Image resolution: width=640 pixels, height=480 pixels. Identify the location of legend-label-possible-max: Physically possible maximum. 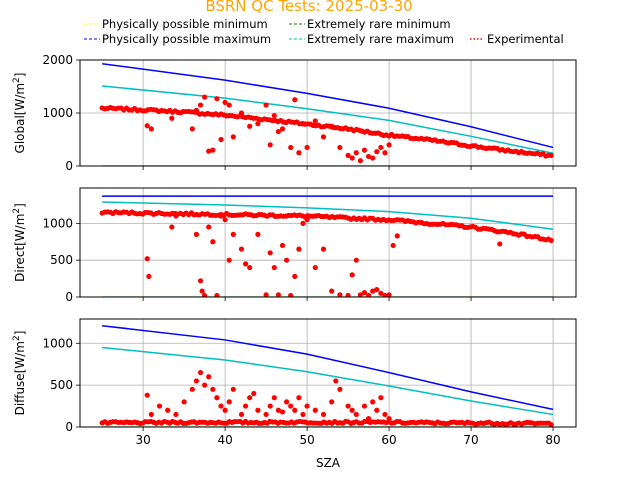
(186, 39).